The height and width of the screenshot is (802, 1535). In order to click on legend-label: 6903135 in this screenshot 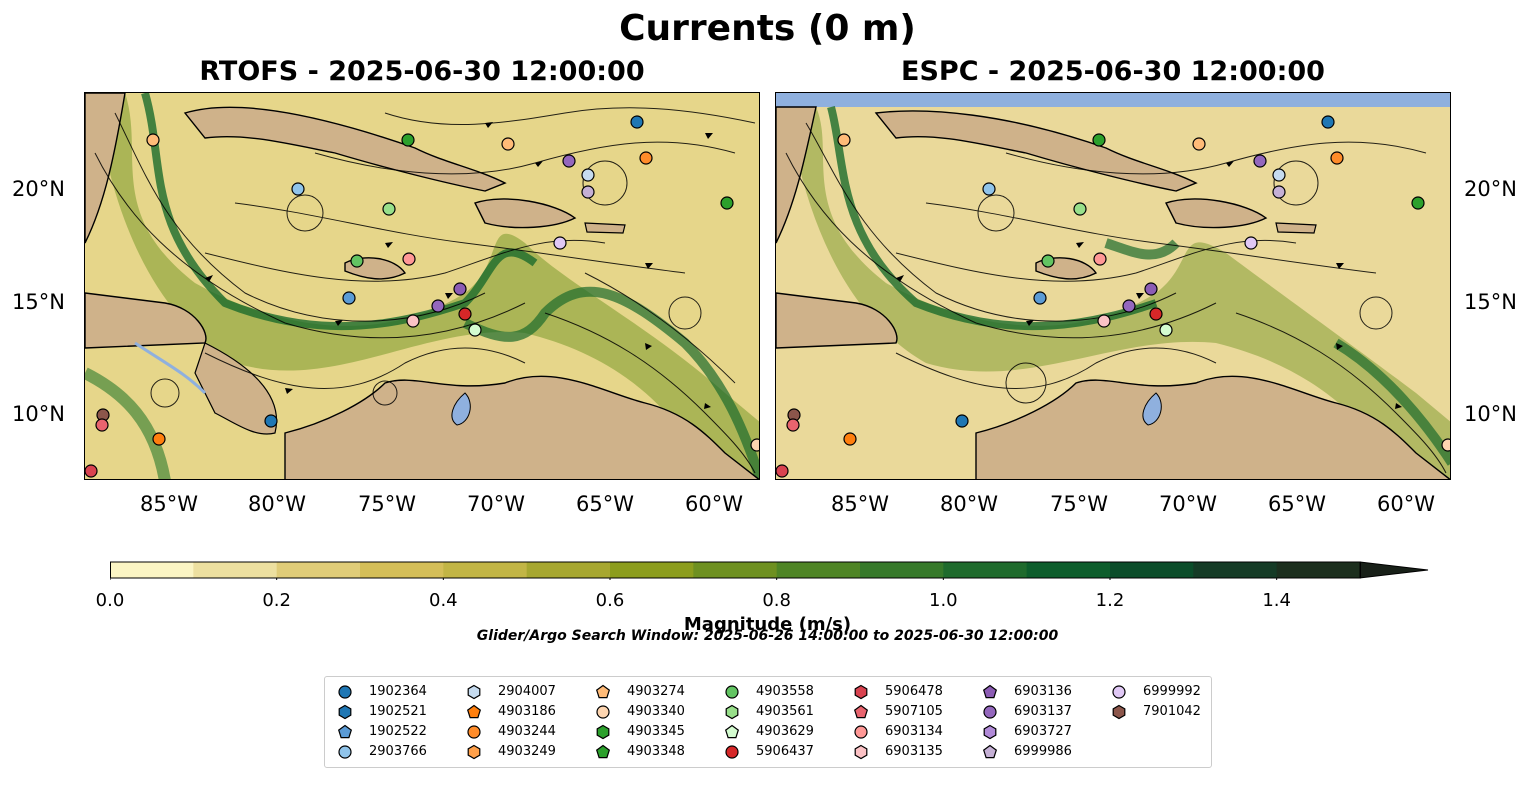, I will do `click(914, 751)`.